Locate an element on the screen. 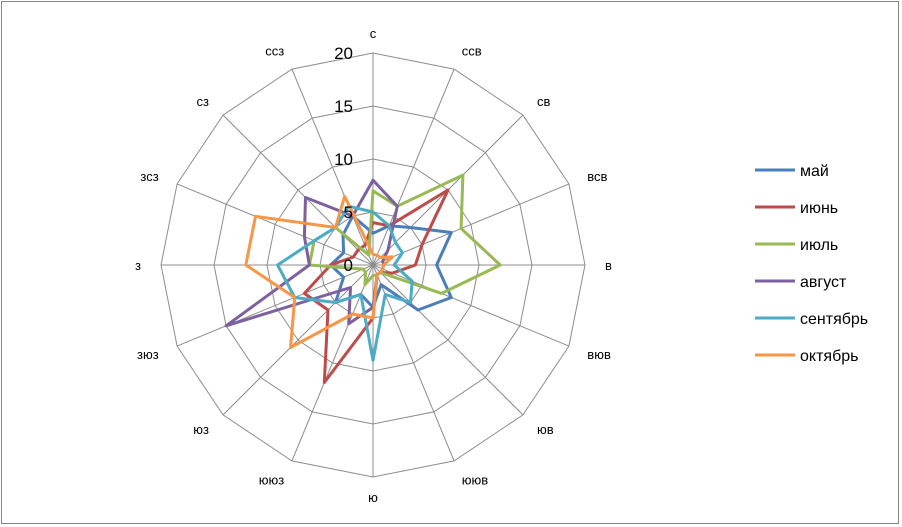 The height and width of the screenshot is (527, 902). legend-label: октябрь is located at coordinates (829, 356).